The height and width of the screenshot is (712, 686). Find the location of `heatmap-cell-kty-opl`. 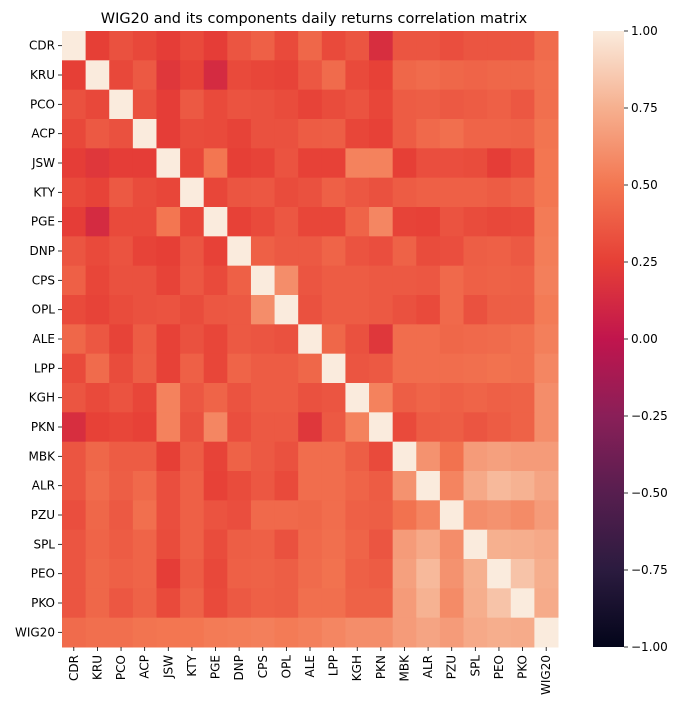

heatmap-cell-kty-opl is located at coordinates (286, 192).